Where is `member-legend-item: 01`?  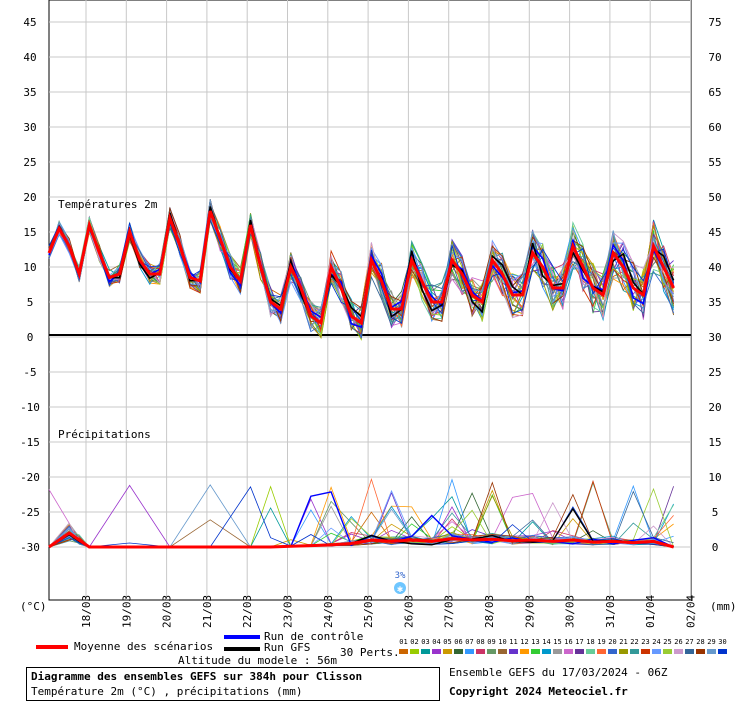
member-legend-item: 01 is located at coordinates (403, 649).